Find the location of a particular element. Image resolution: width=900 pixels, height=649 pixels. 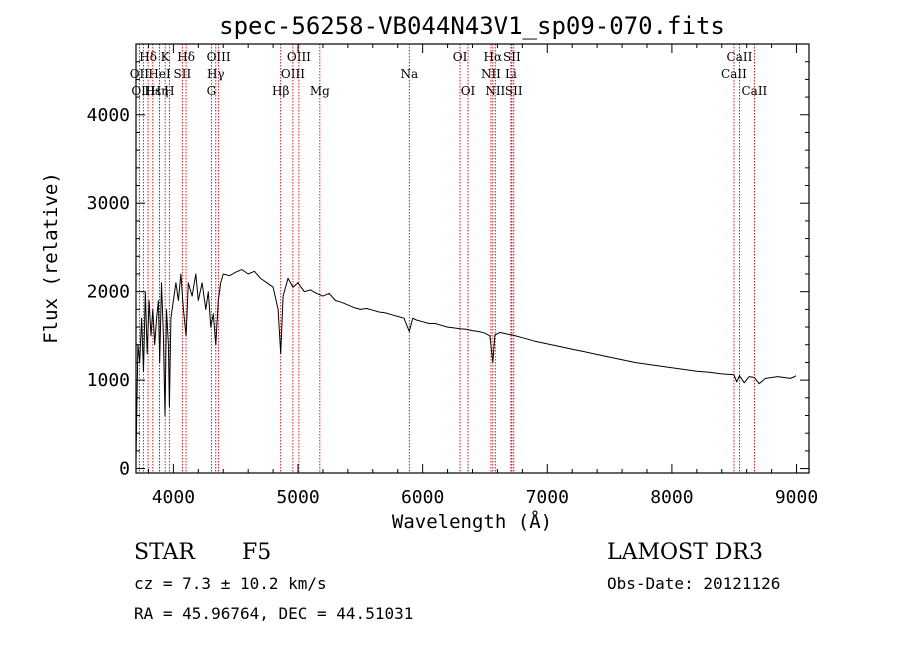

y-tick-label: 0 is located at coordinates (124, 469).